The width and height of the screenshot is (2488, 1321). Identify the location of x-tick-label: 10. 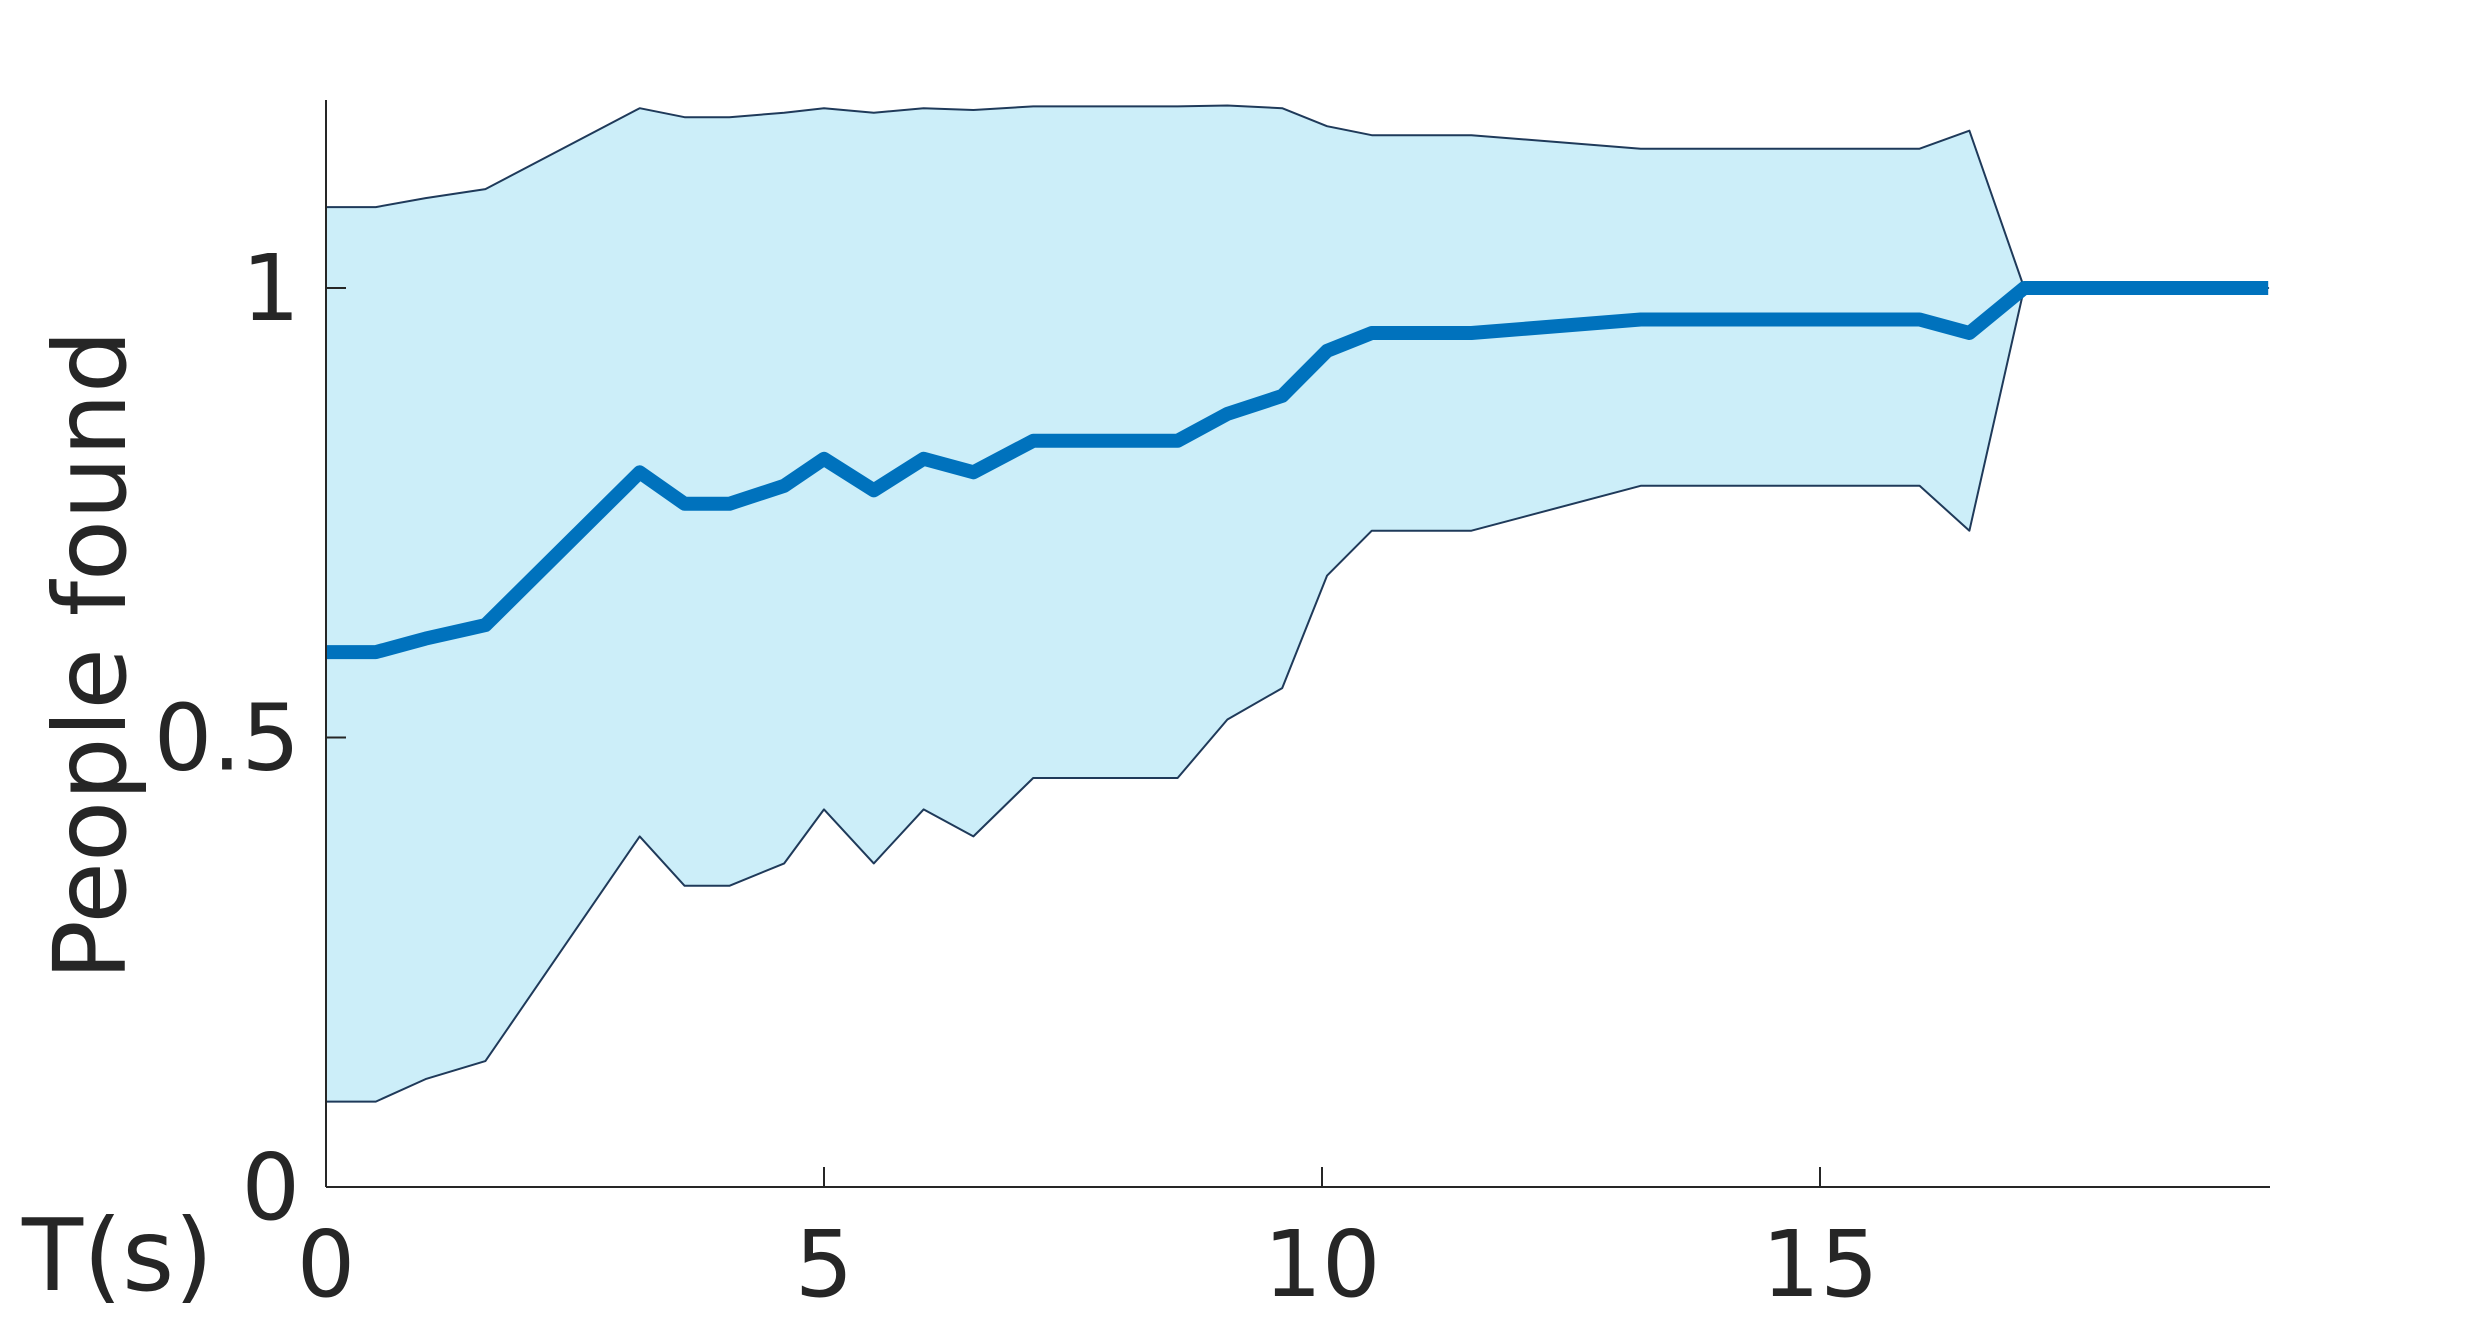
(1321, 1264).